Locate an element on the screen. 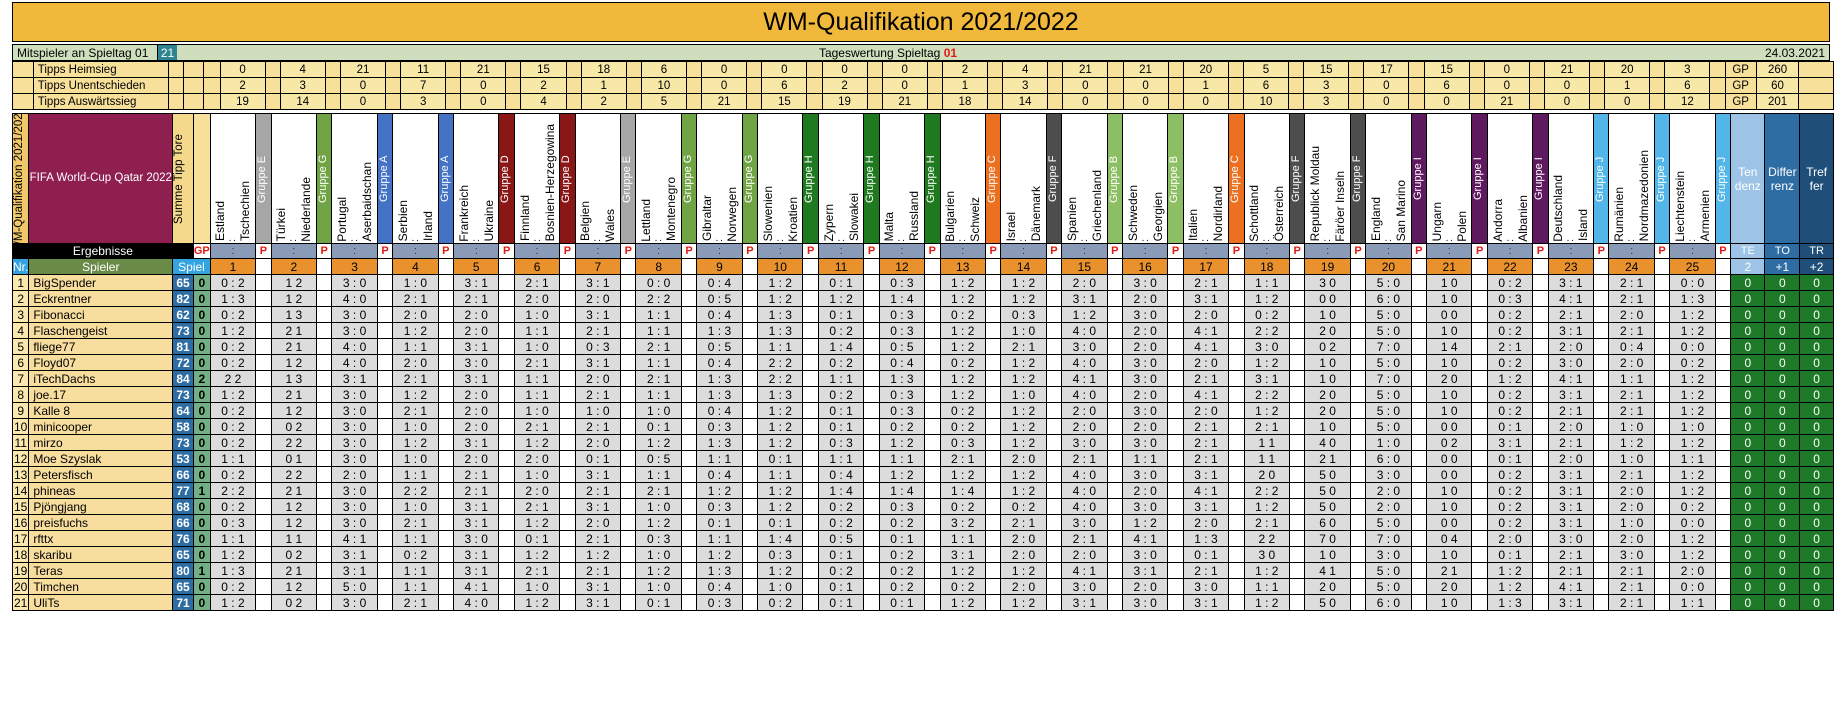 The image size is (1834, 702). tip-cell: 4 1 is located at coordinates (1327, 570).